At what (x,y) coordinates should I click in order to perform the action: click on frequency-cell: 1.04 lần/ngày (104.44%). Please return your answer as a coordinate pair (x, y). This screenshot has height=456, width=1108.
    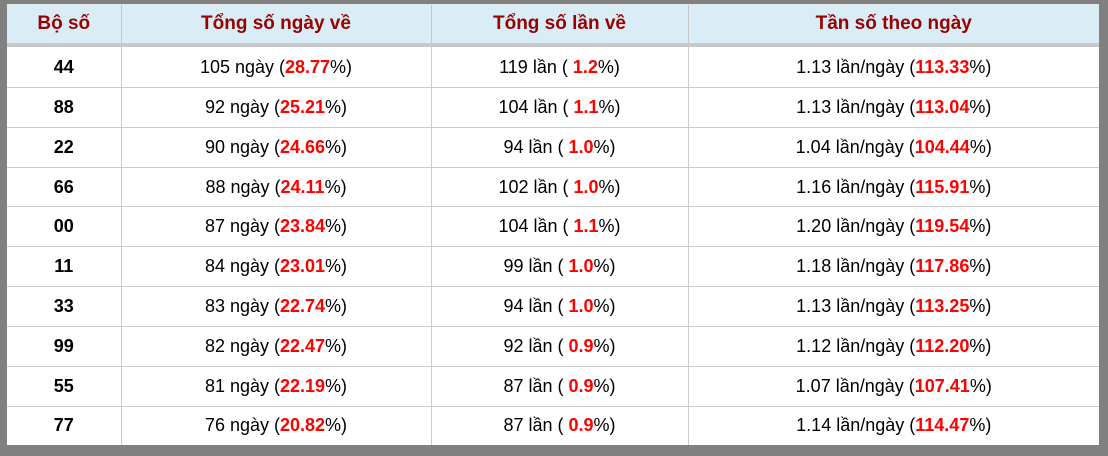
    Looking at the image, I should click on (893, 147).